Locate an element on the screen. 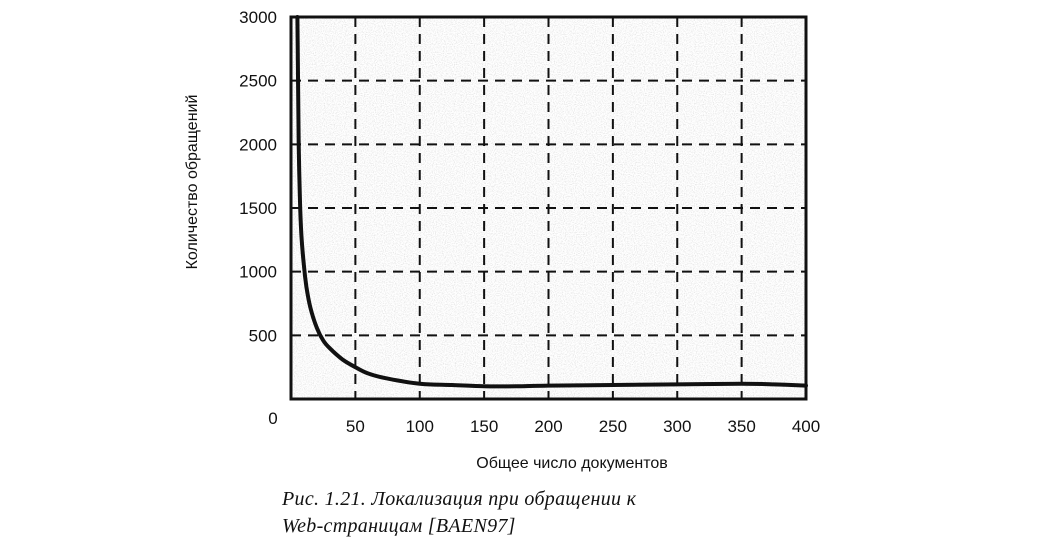  x-tick-label-7: 400 is located at coordinates (806, 426).